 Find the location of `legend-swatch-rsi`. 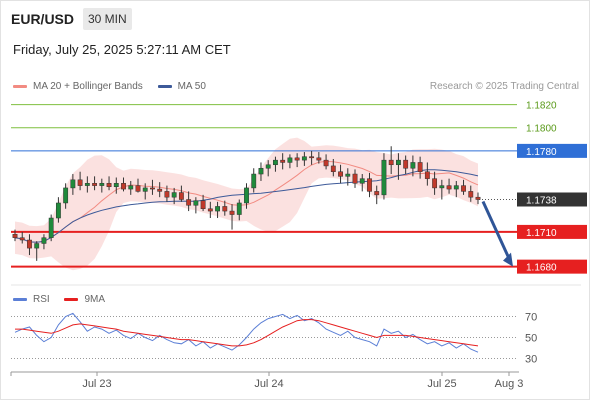

legend-swatch-rsi is located at coordinates (20, 299).